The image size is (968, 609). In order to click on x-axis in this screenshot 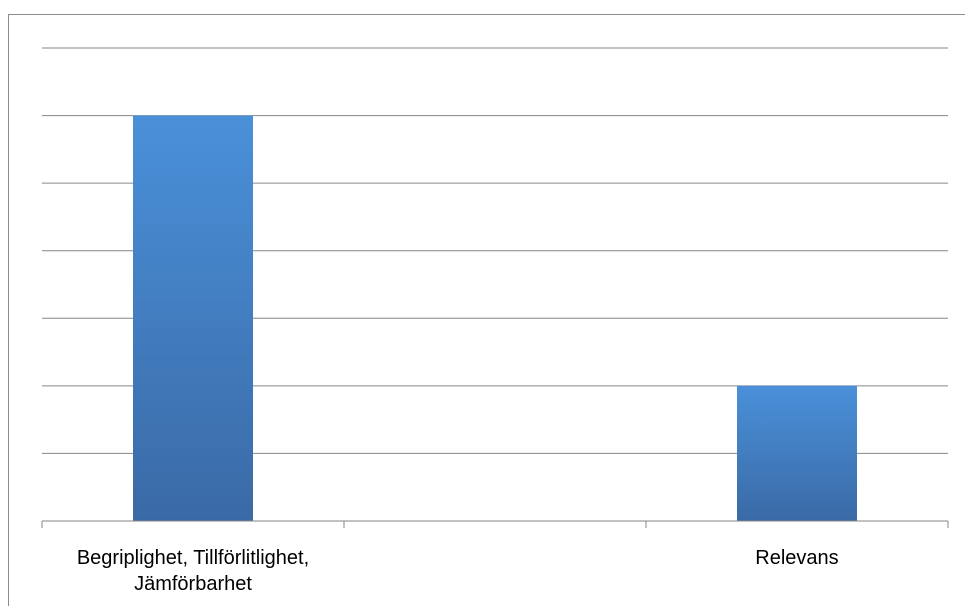, I will do `click(495, 524)`.